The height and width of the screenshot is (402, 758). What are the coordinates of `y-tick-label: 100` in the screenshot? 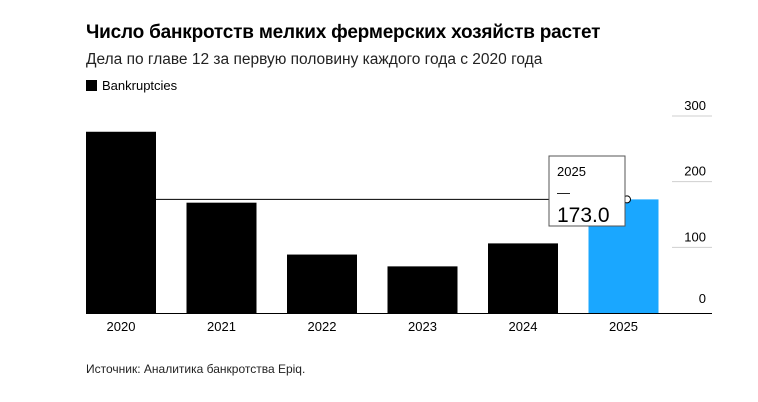 It's located at (695, 236).